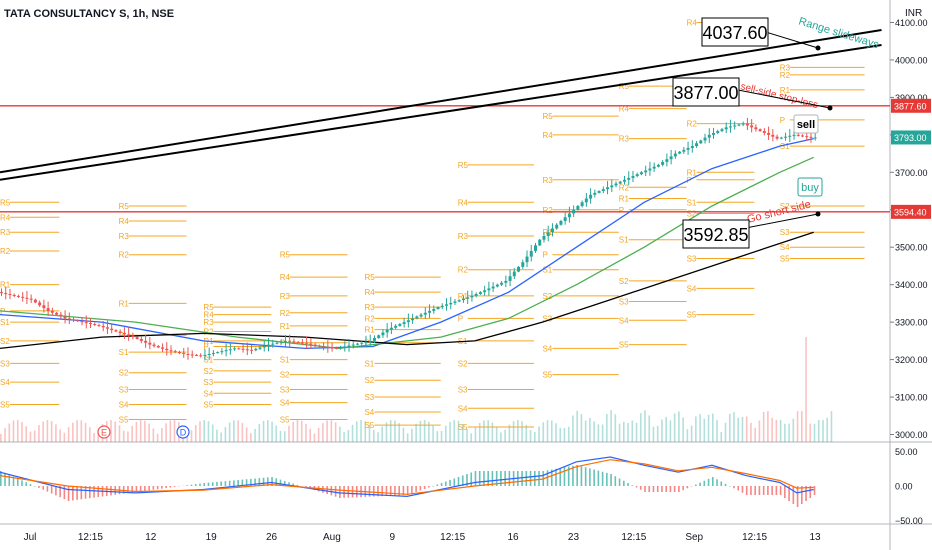 The image size is (932, 550). I want to click on macd-signal-line, so click(407, 477).